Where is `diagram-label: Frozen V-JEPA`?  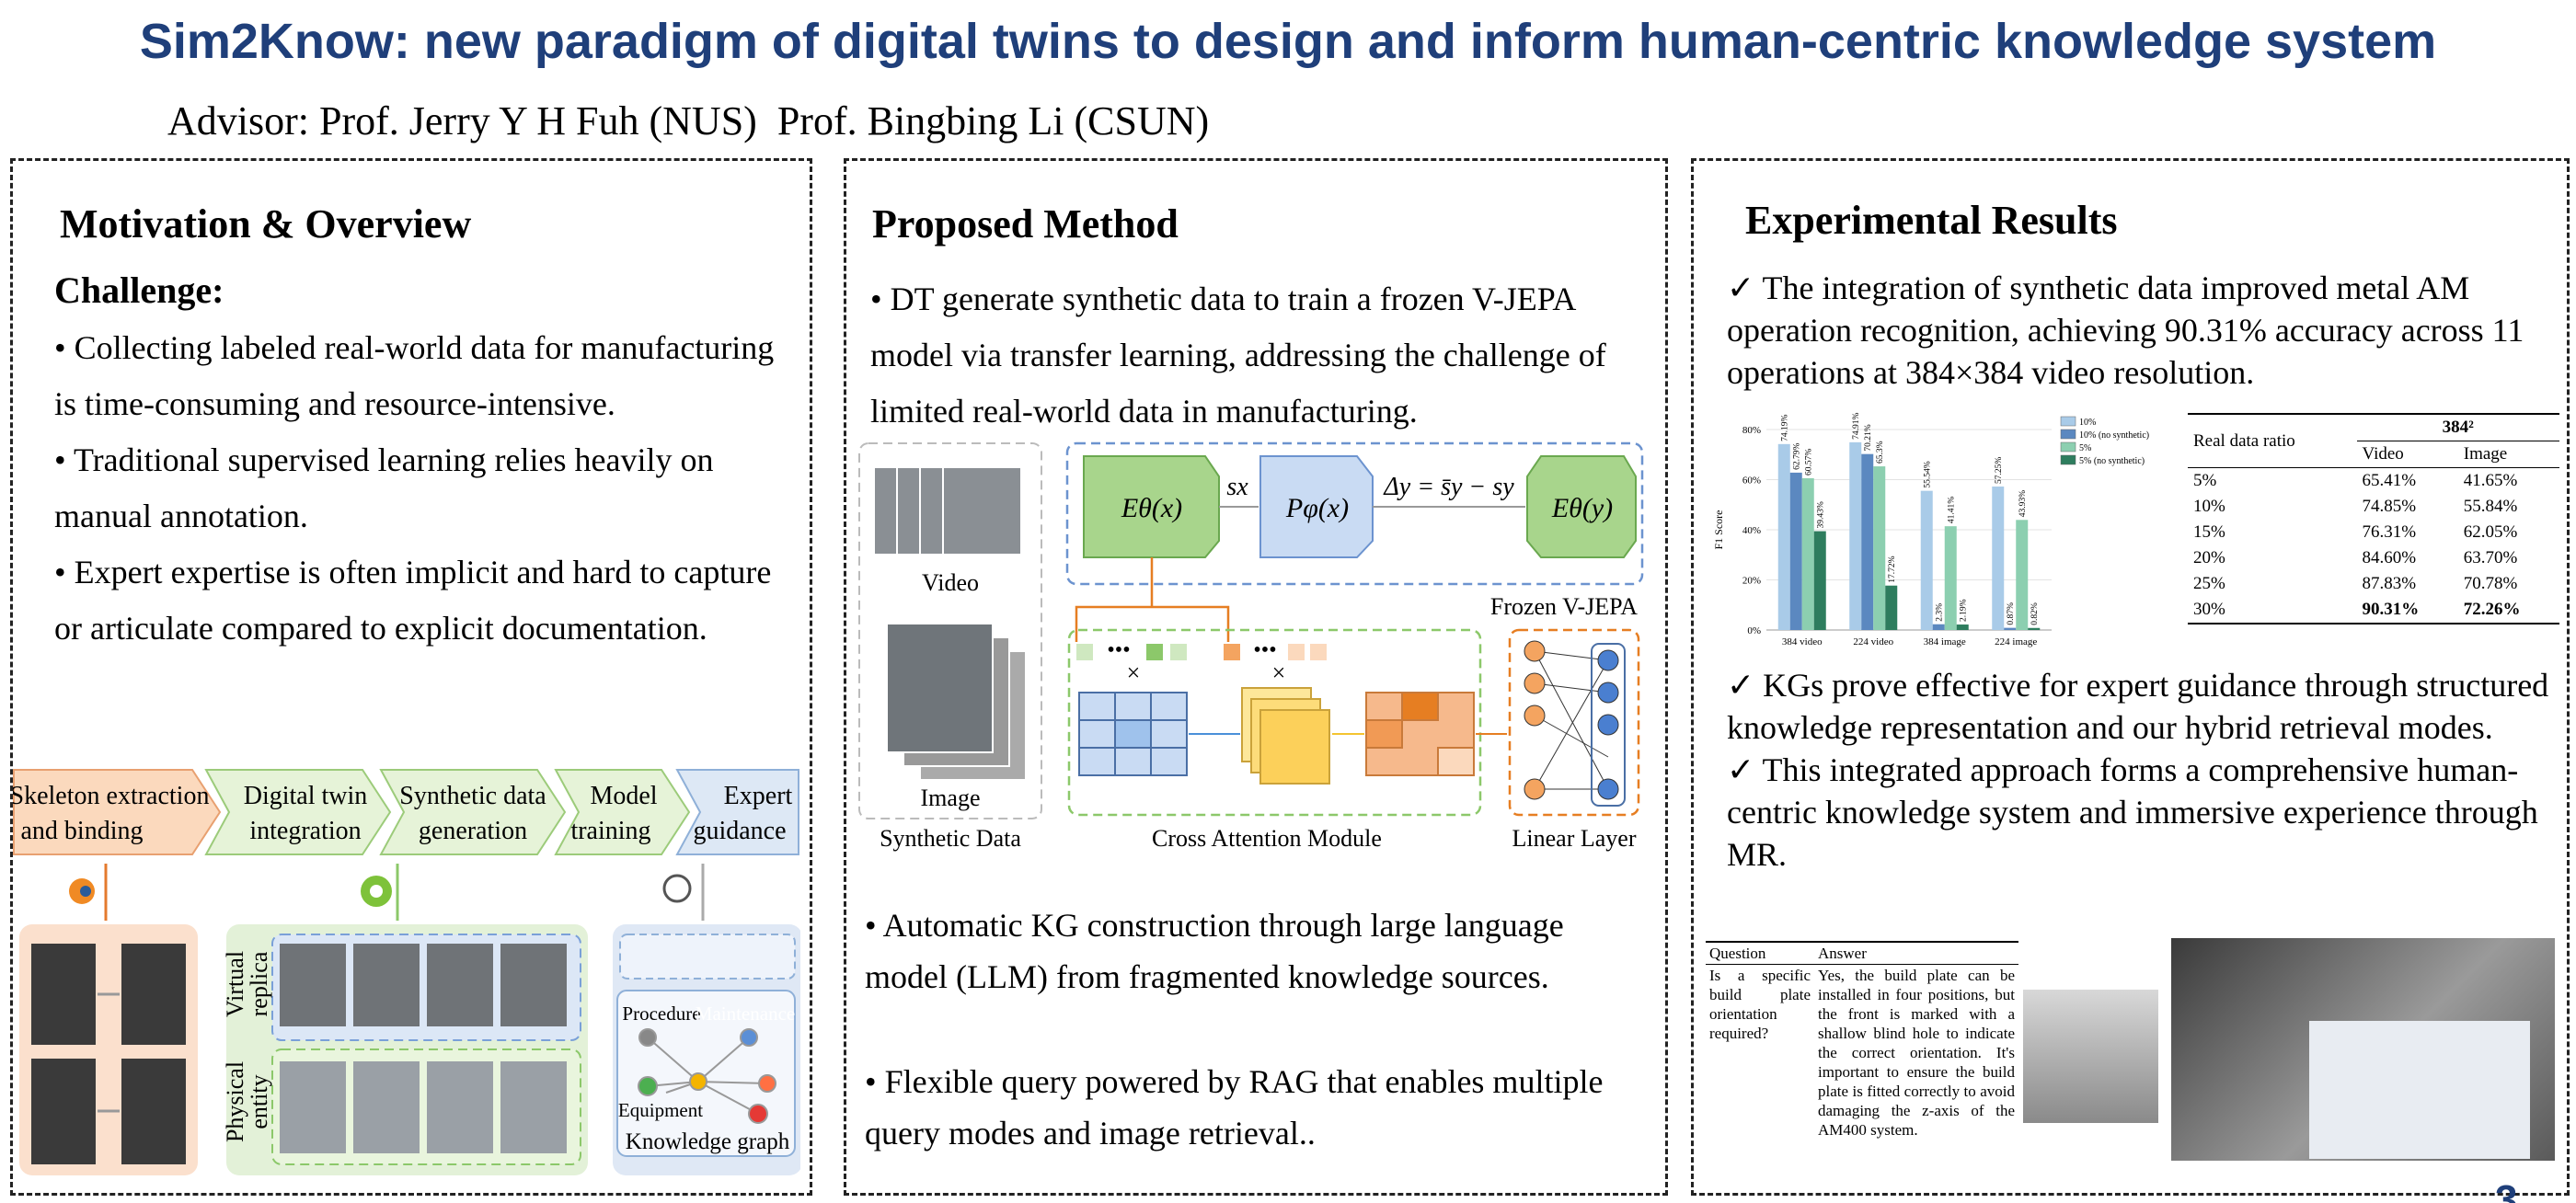
diagram-label: Frozen V-JEPA is located at coordinates (1564, 606).